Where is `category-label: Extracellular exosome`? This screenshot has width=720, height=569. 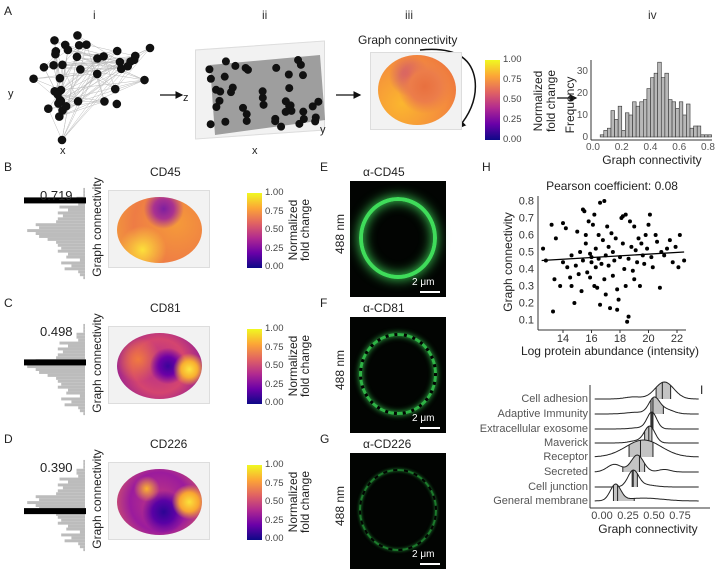 category-label: Extracellular exosome is located at coordinates (534, 429).